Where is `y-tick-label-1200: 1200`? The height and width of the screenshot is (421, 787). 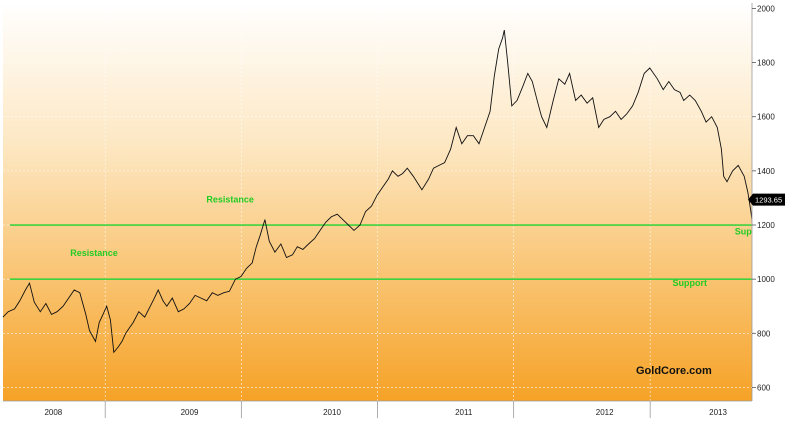 y-tick-label-1200: 1200 is located at coordinates (766, 225).